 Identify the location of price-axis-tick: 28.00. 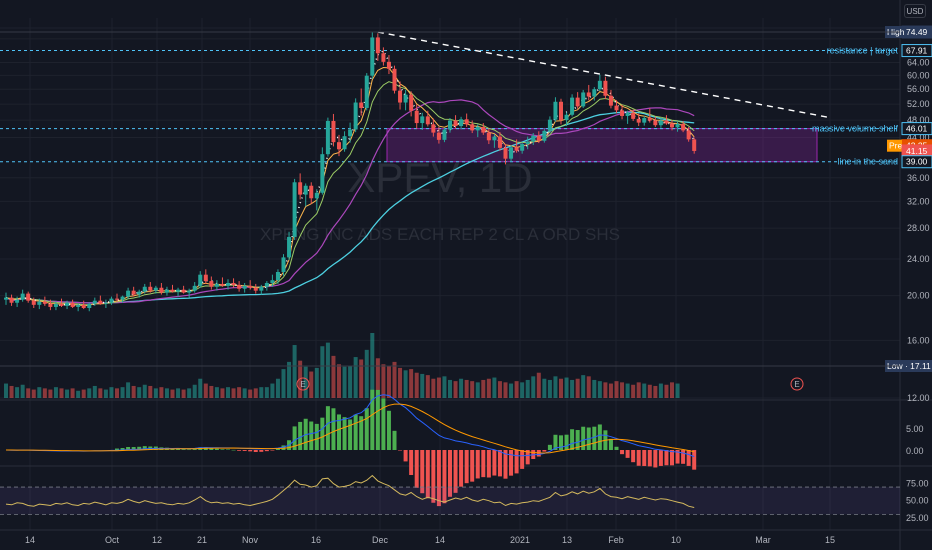
(918, 228).